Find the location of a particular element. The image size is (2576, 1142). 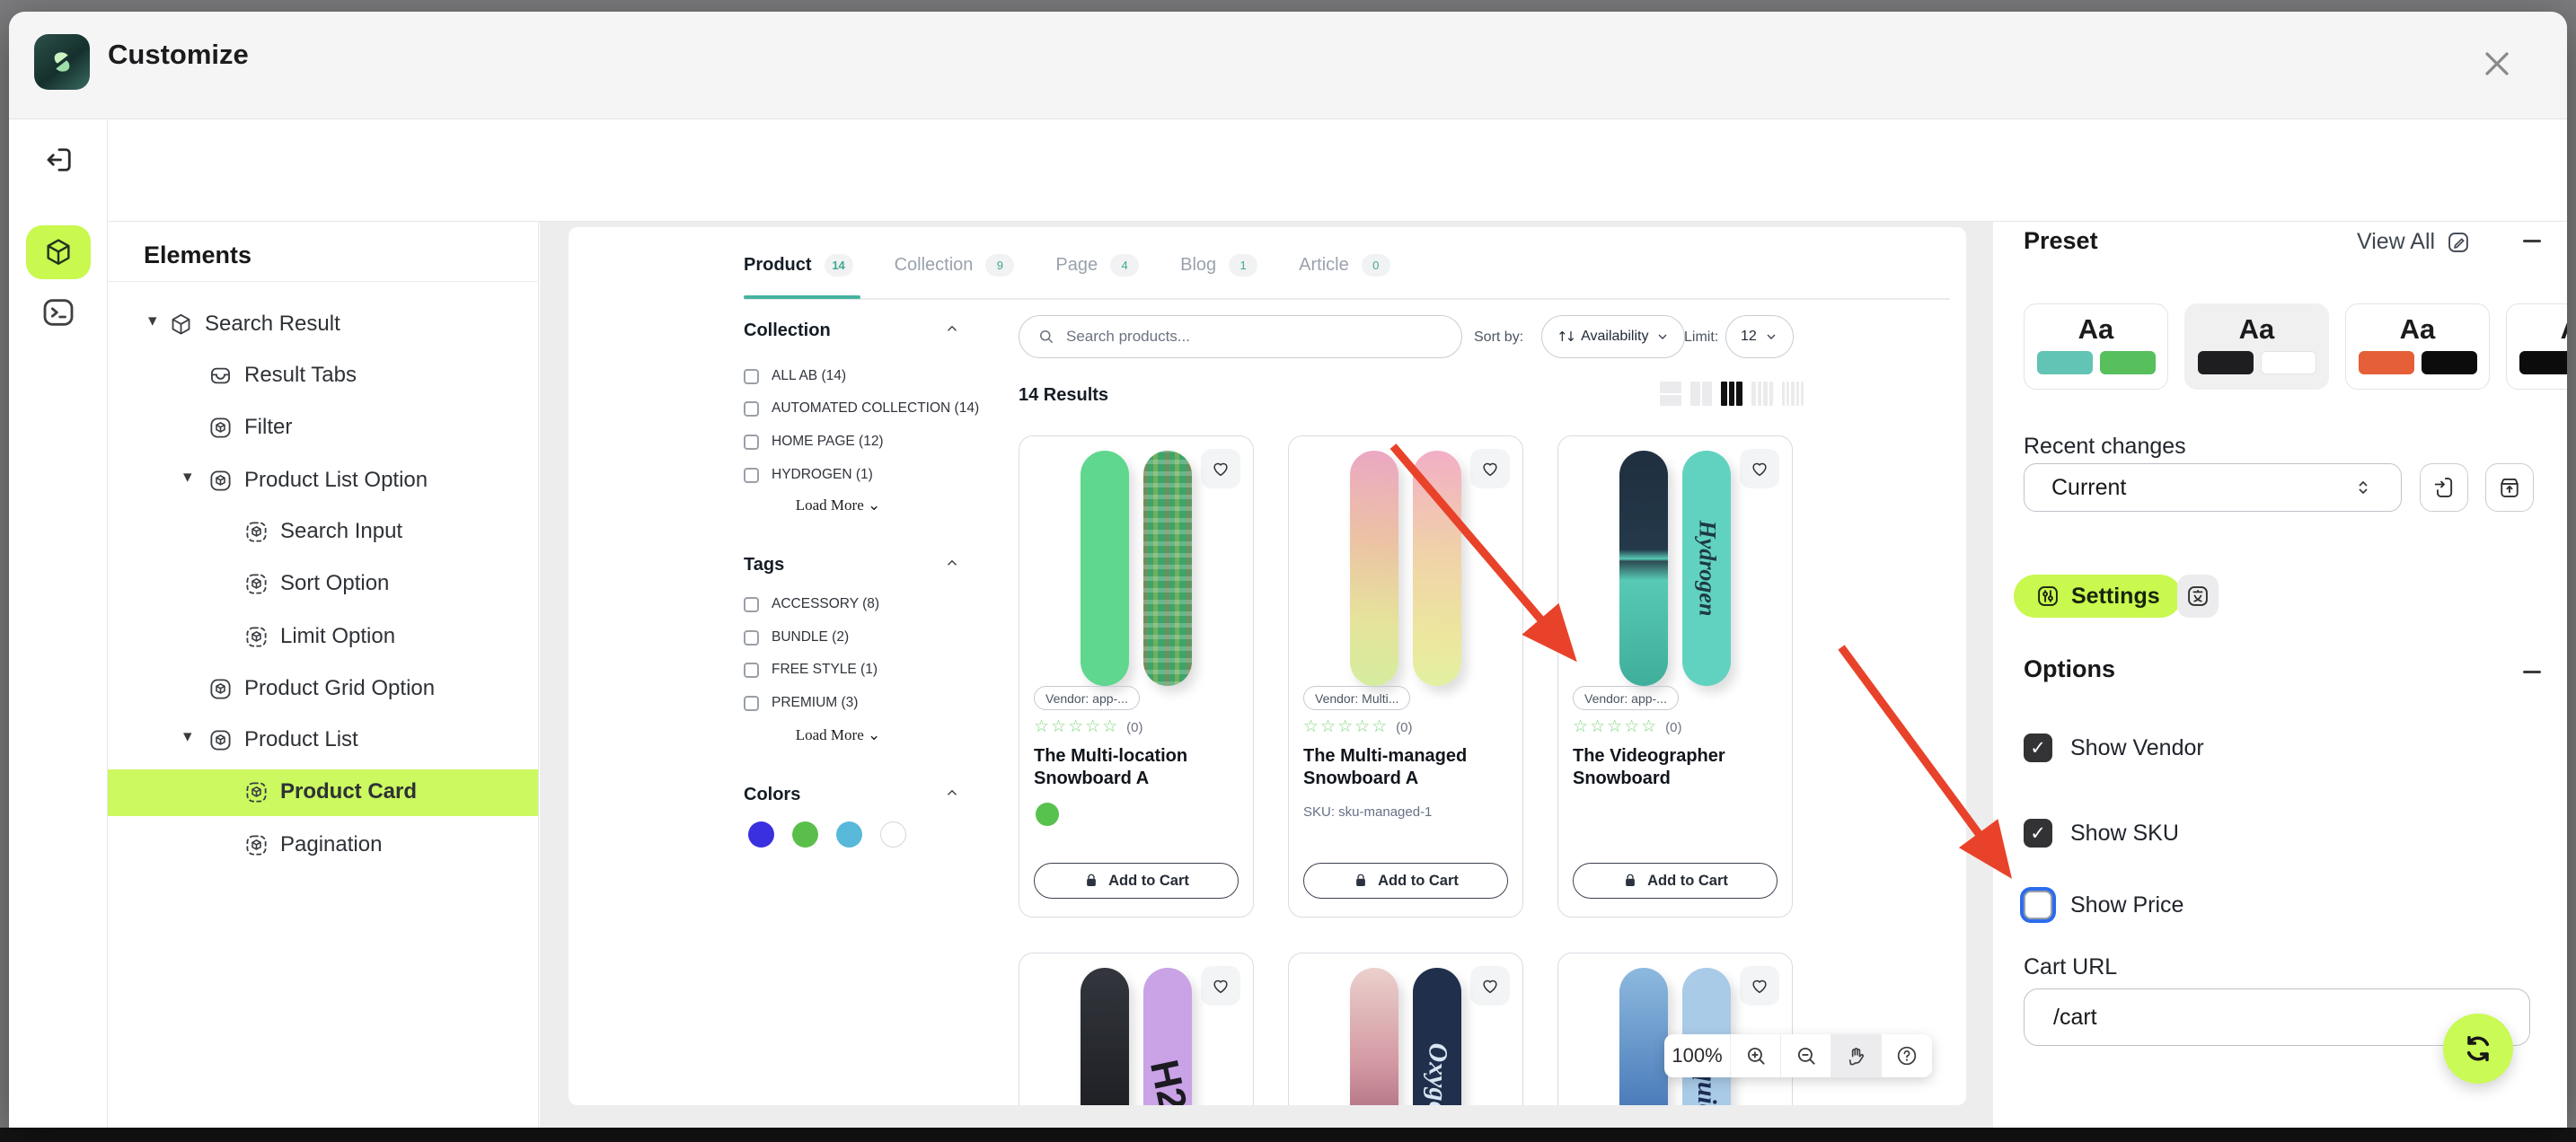

tree-item-limit-option: Limit Option is located at coordinates (323, 637).